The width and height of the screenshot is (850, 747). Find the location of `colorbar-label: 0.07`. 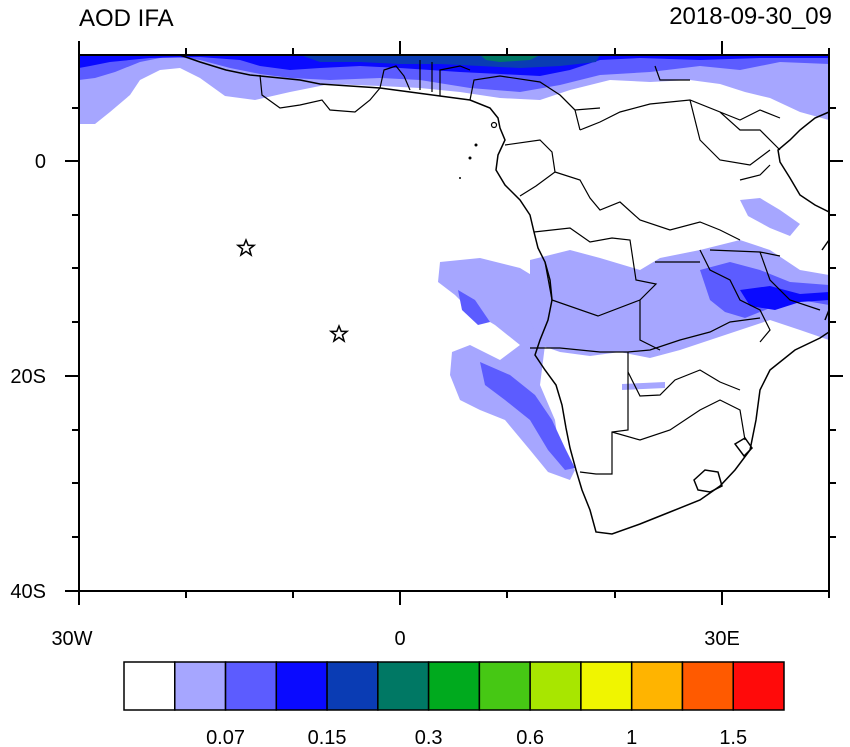

colorbar-label: 0.07 is located at coordinates (225, 737).